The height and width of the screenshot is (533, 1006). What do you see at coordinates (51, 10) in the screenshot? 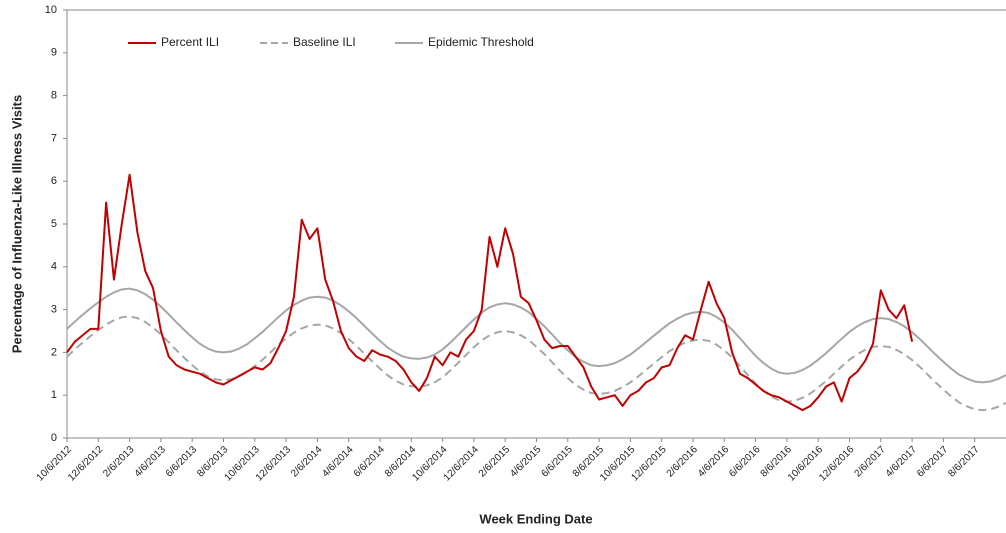
I see `y-tick-label: 10` at bounding box center [51, 10].